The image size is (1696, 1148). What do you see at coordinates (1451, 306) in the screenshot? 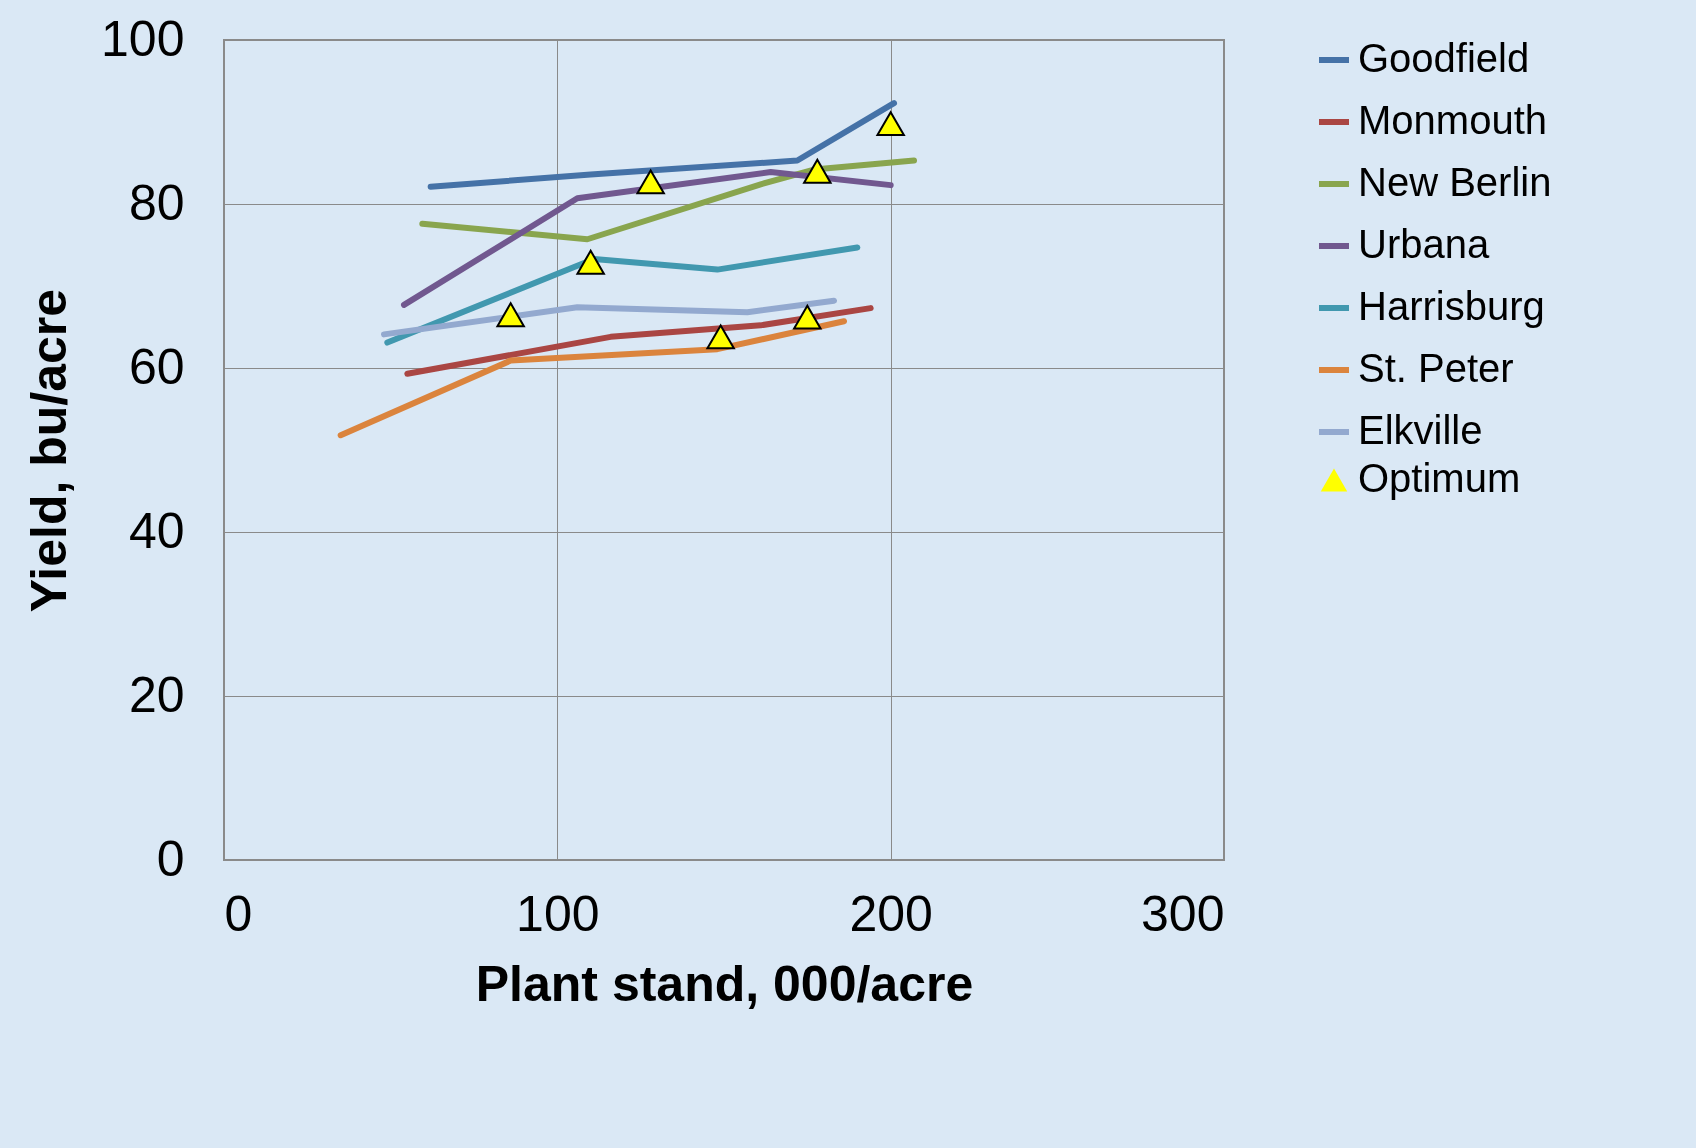
I see `legend-label: Harrisburg` at bounding box center [1451, 306].